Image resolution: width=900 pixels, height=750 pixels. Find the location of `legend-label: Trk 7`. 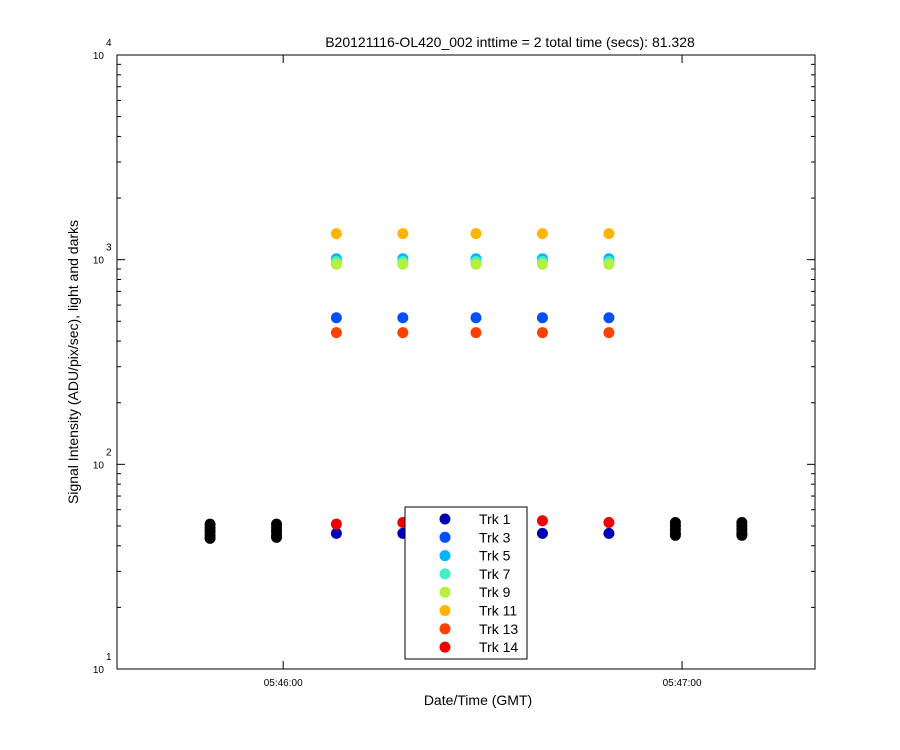

legend-label: Trk 7 is located at coordinates (495, 574).